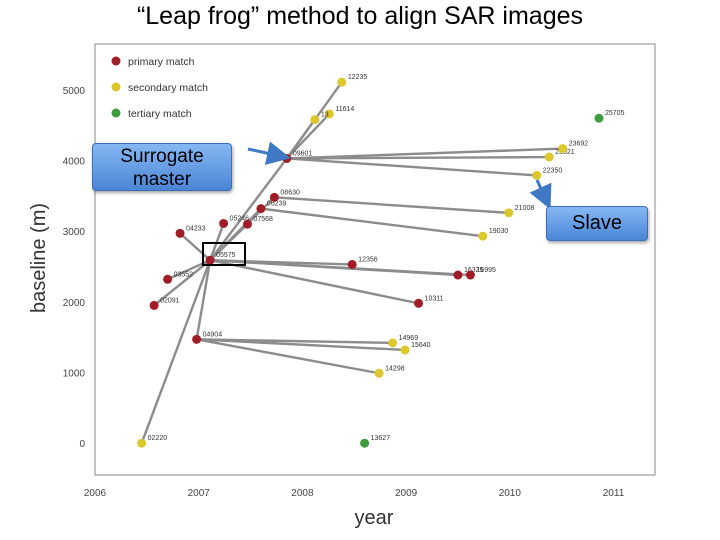 The width and height of the screenshot is (720, 540). I want to click on point-label: 22350, so click(553, 170).